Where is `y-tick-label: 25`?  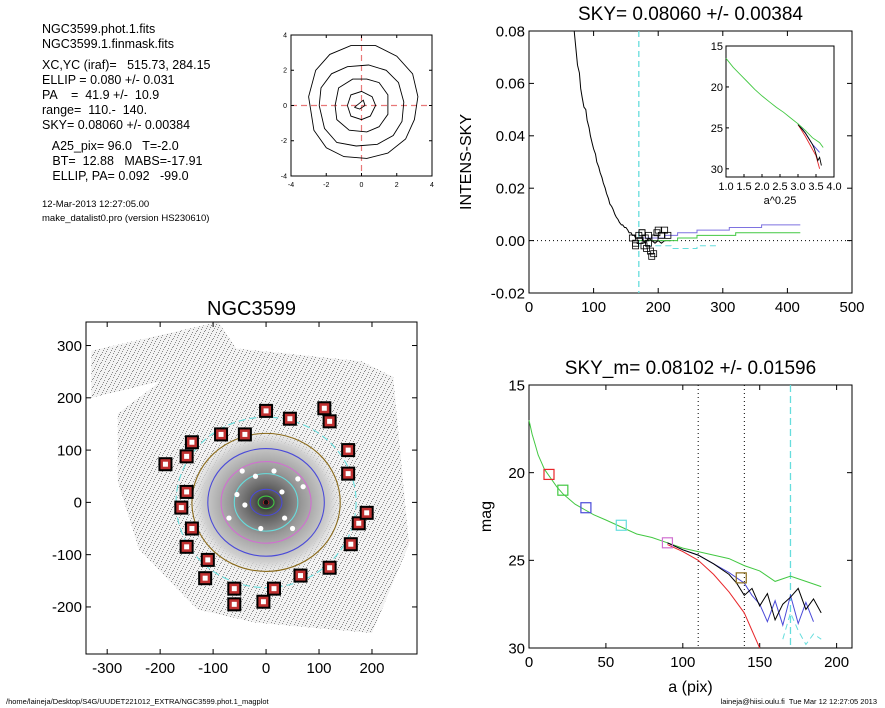 y-tick-label: 25 is located at coordinates (516, 561).